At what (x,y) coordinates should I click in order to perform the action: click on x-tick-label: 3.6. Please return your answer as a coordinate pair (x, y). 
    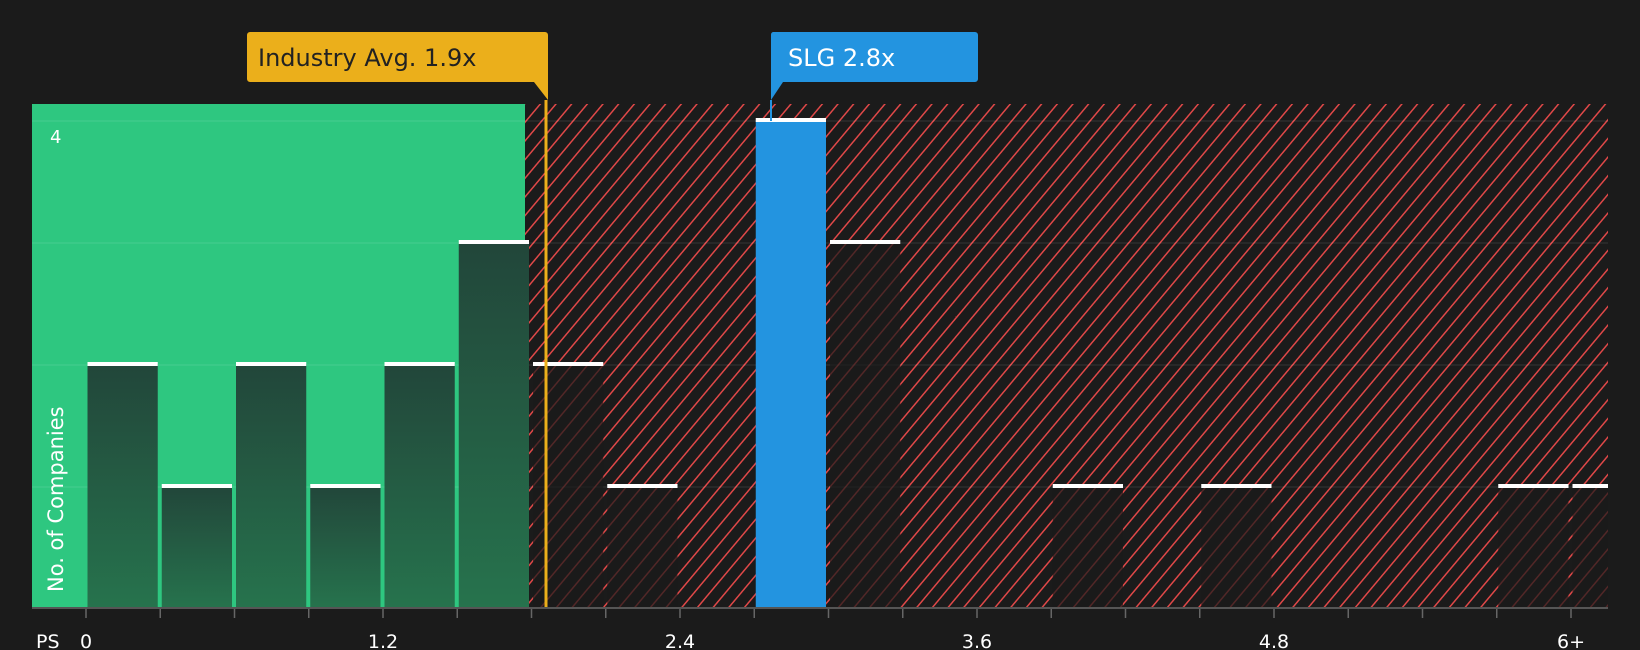
    Looking at the image, I should click on (977, 640).